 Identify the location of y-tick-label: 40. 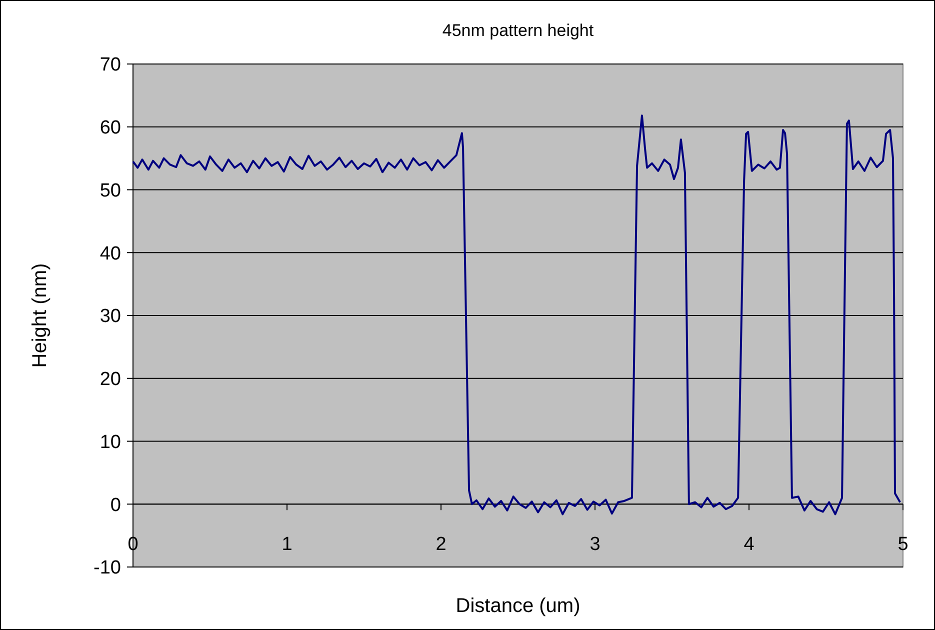
(110, 253).